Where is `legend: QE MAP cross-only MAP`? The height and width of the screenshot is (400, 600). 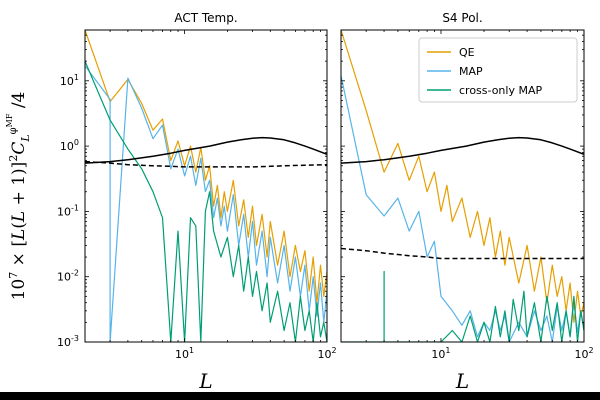
legend: QE MAP cross-only MAP is located at coordinates (498, 70).